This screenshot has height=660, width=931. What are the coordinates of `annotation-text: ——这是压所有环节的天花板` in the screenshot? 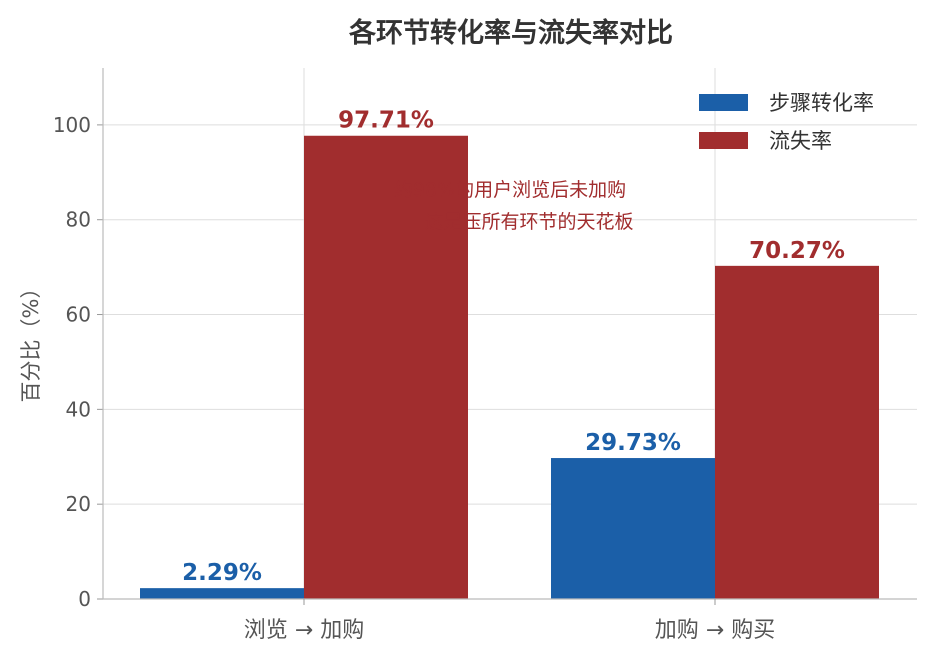 It's located at (509, 222).